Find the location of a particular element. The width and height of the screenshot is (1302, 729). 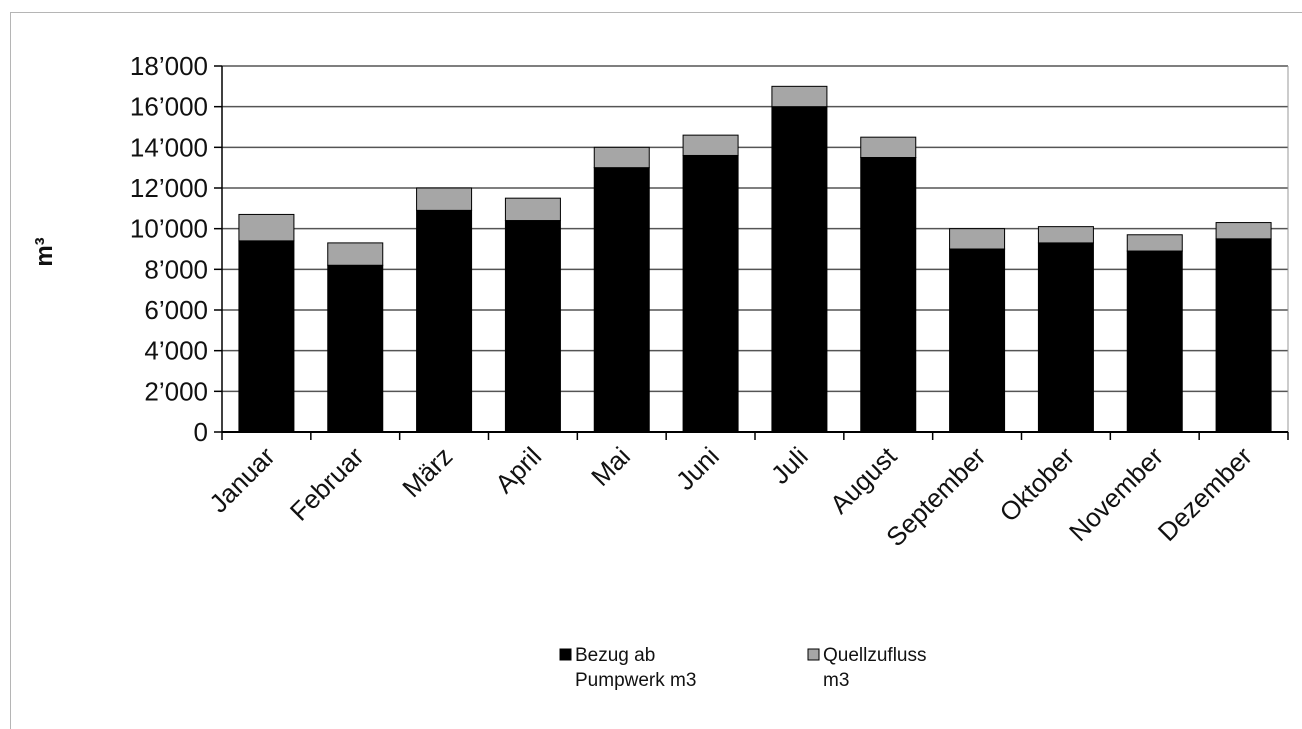

x-tick-label: März is located at coordinates (427, 472).